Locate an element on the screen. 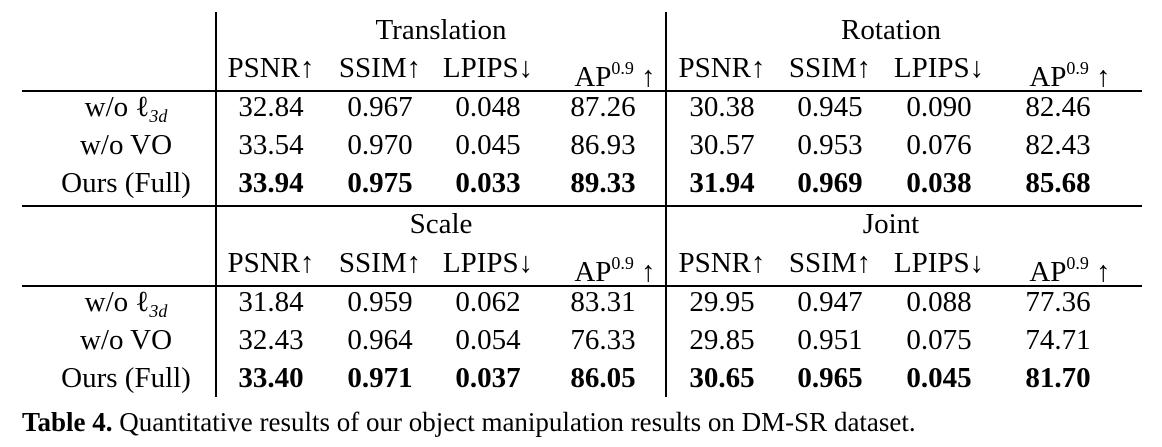  top-cell: 0.953 is located at coordinates (830, 145).